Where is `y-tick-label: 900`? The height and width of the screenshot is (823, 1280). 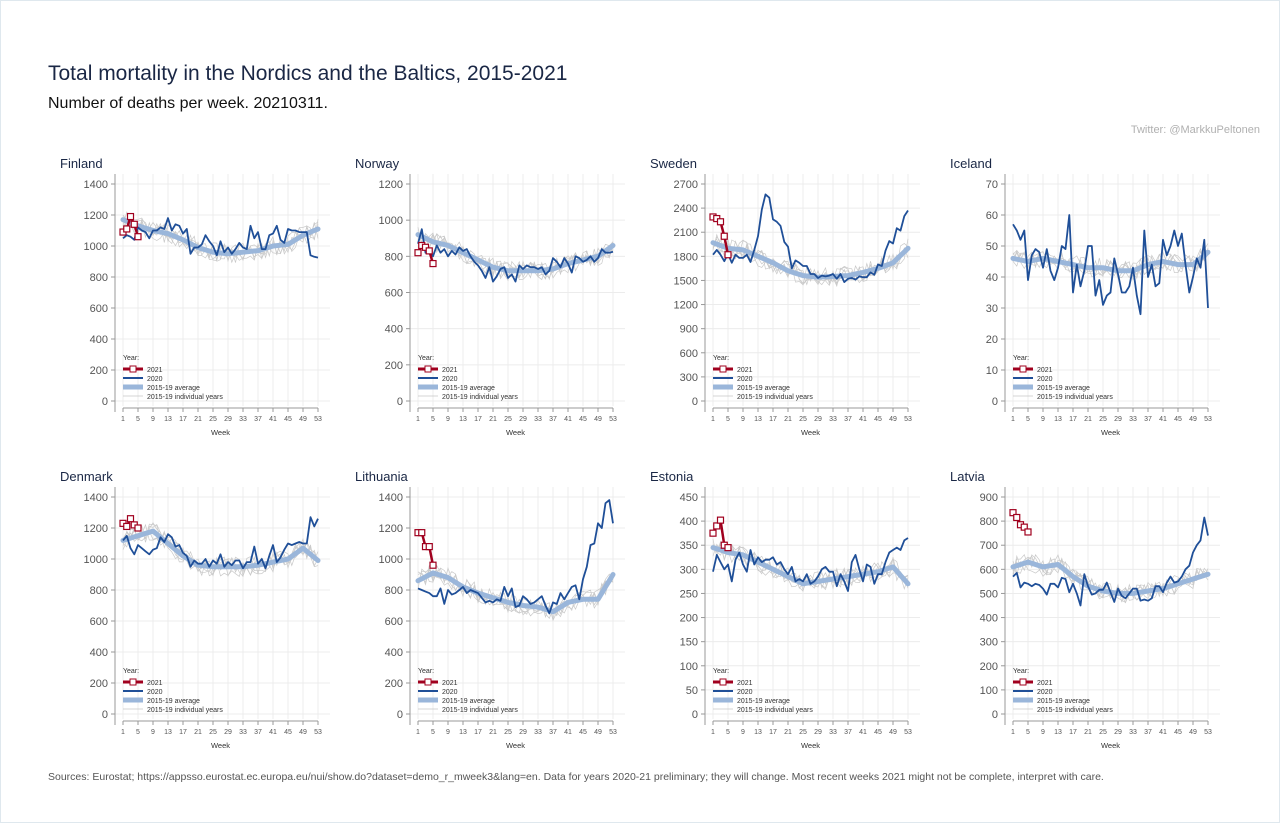
y-tick-label: 900 is located at coordinates (989, 498).